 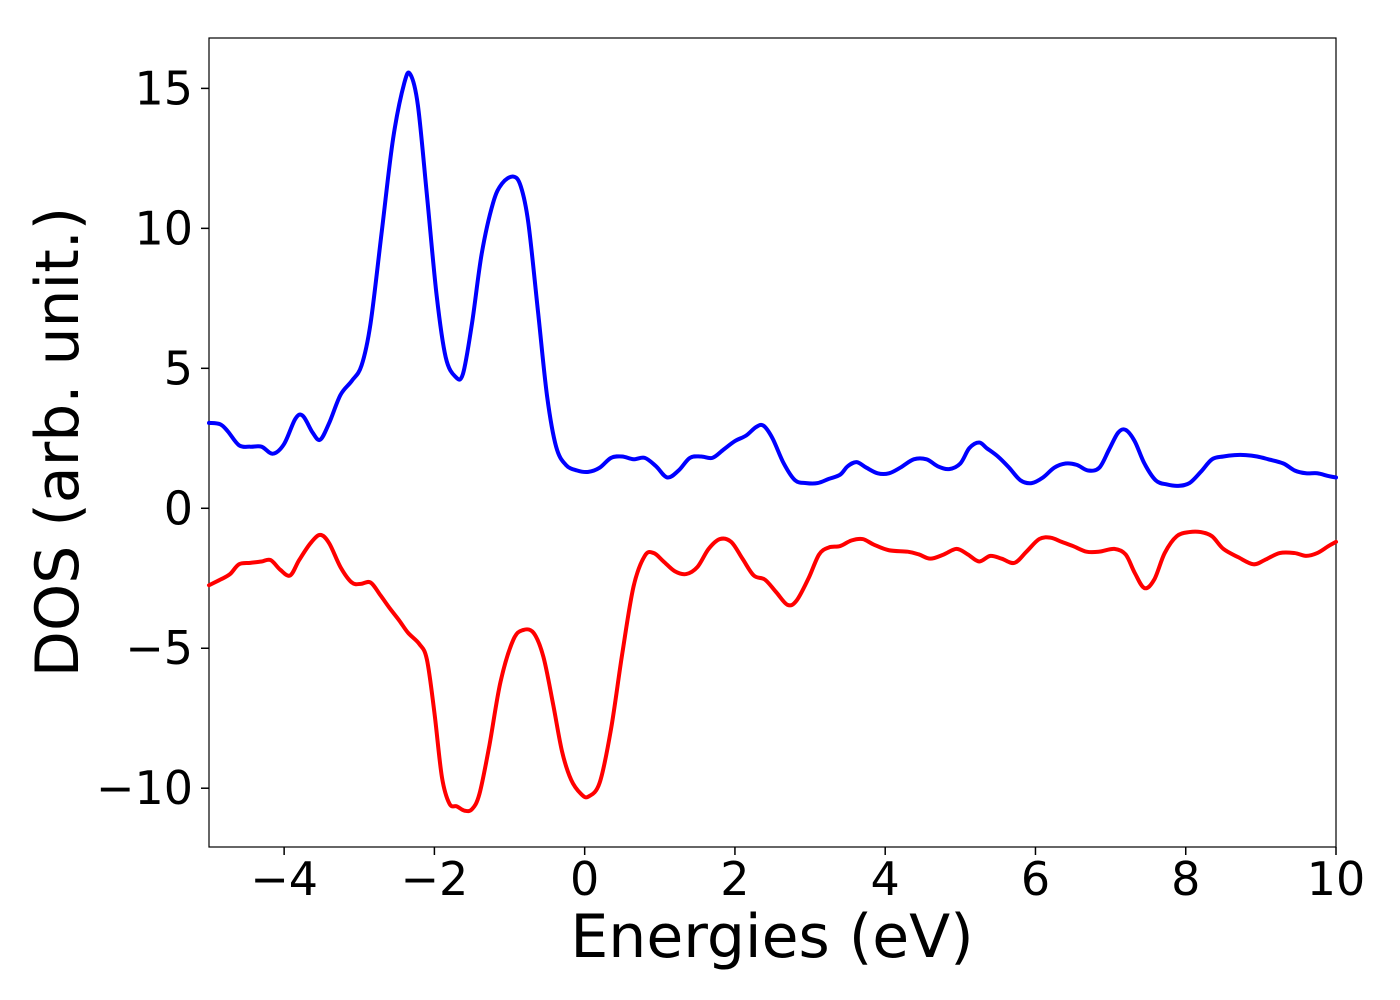 What do you see at coordinates (58, 442) in the screenshot?
I see `y-axis-label: DOS (arb. unit.)` at bounding box center [58, 442].